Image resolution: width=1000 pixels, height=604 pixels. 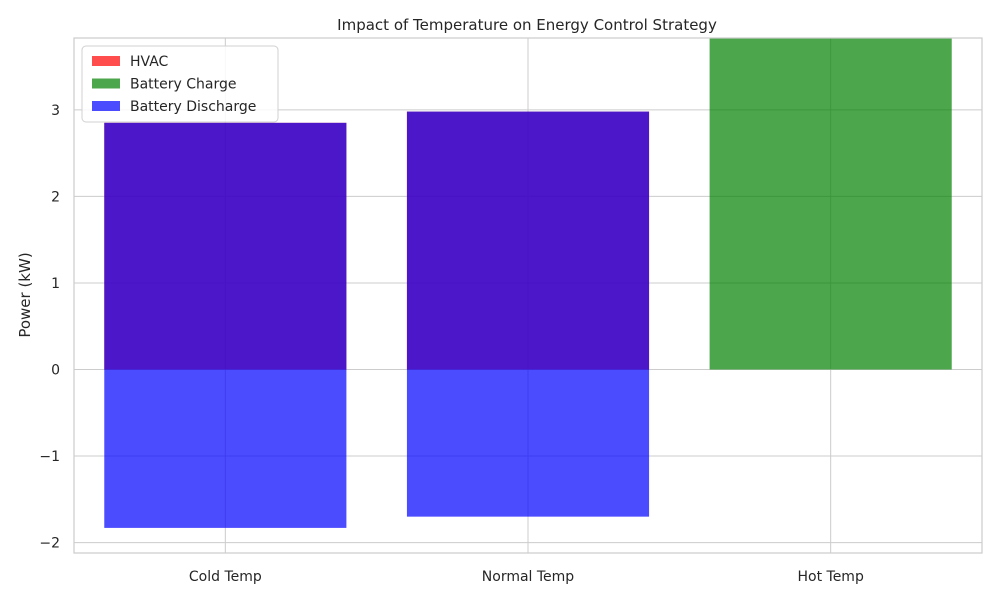 I want to click on legend-box, so click(x=180, y=84).